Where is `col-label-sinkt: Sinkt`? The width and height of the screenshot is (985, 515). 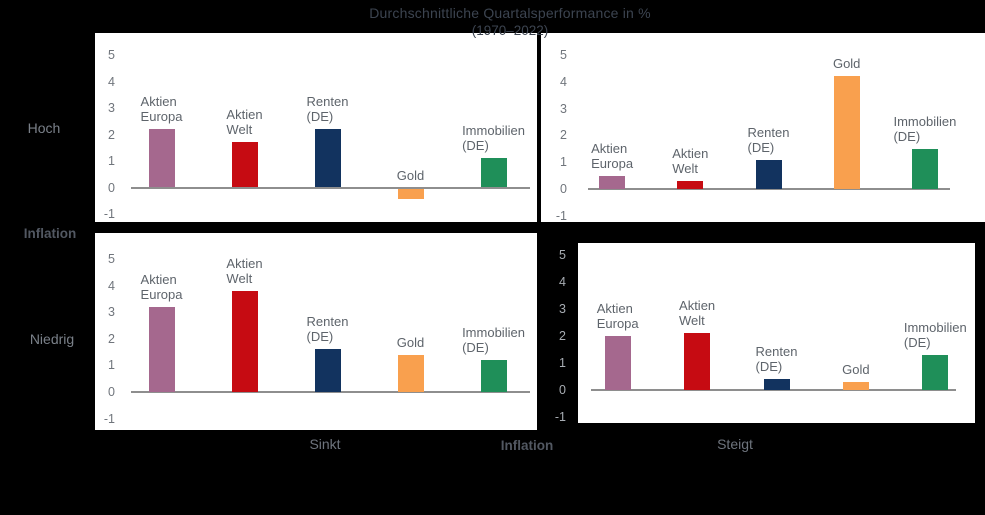
col-label-sinkt: Sinkt is located at coordinates (325, 444).